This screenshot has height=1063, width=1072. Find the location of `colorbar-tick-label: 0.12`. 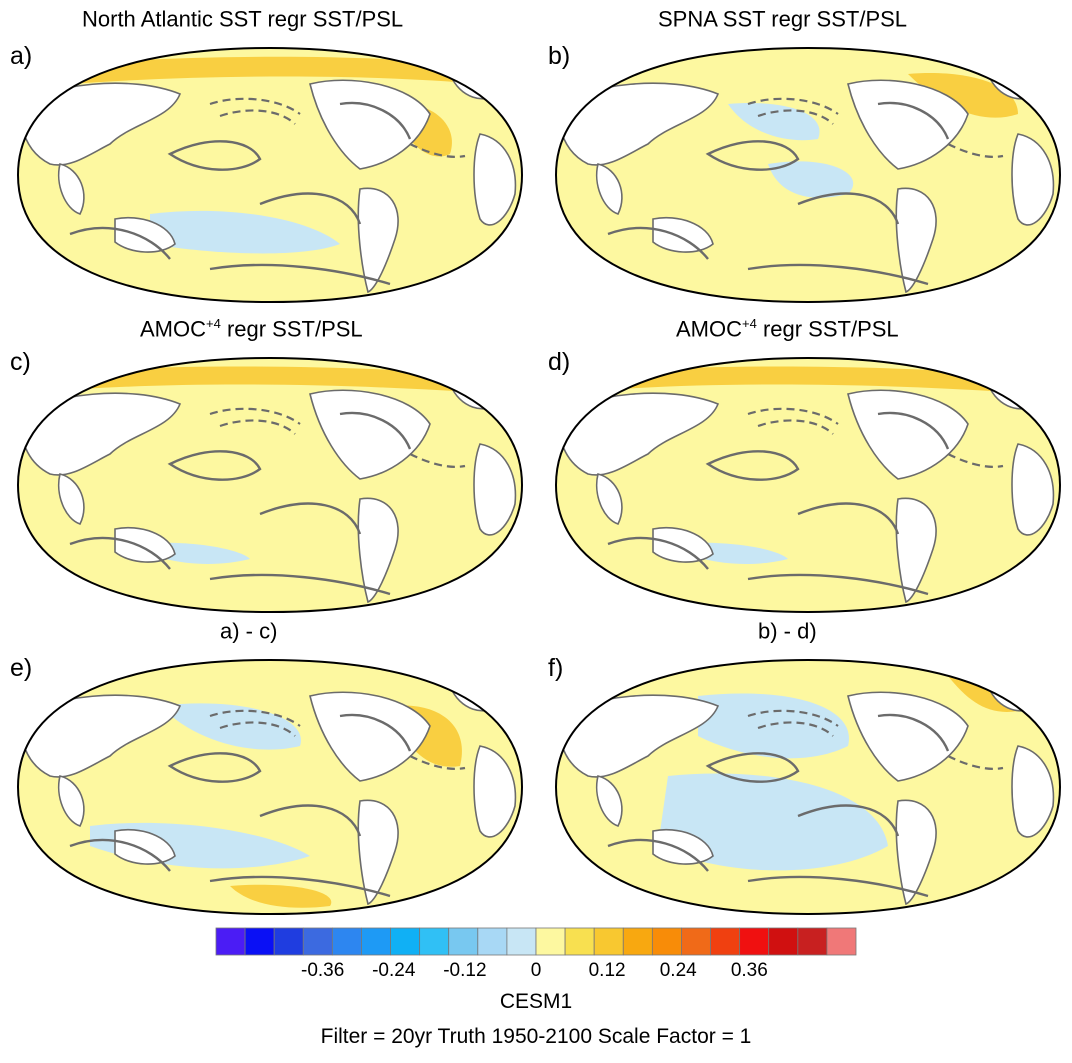

colorbar-tick-label: 0.12 is located at coordinates (607, 970).